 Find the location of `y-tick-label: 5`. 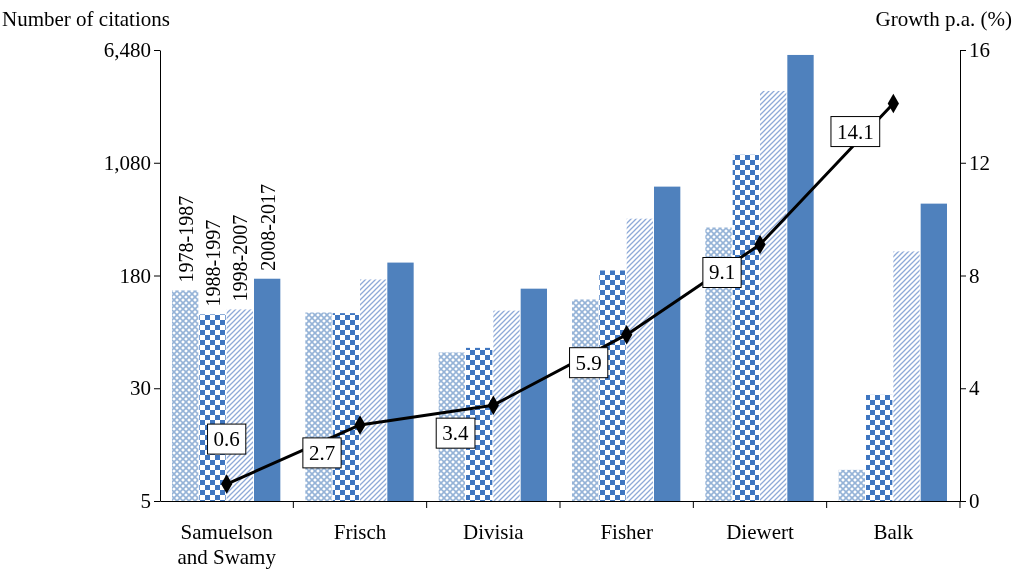

y-tick-label: 5 is located at coordinates (145, 501).